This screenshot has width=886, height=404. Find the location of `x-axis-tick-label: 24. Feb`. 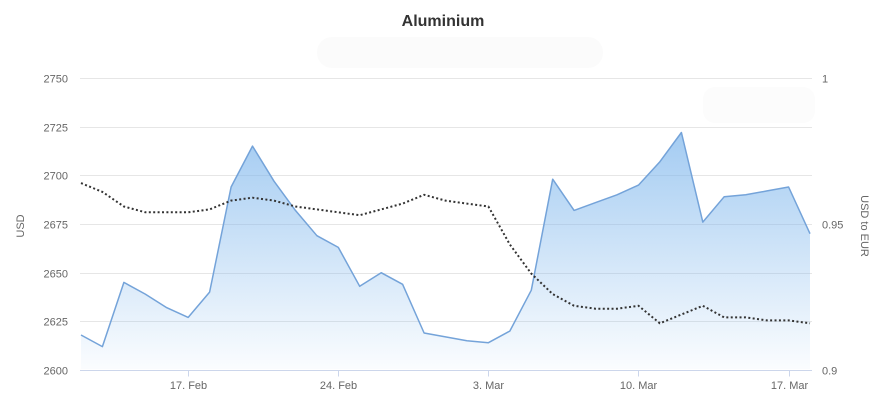

x-axis-tick-label: 24. Feb is located at coordinates (338, 386).